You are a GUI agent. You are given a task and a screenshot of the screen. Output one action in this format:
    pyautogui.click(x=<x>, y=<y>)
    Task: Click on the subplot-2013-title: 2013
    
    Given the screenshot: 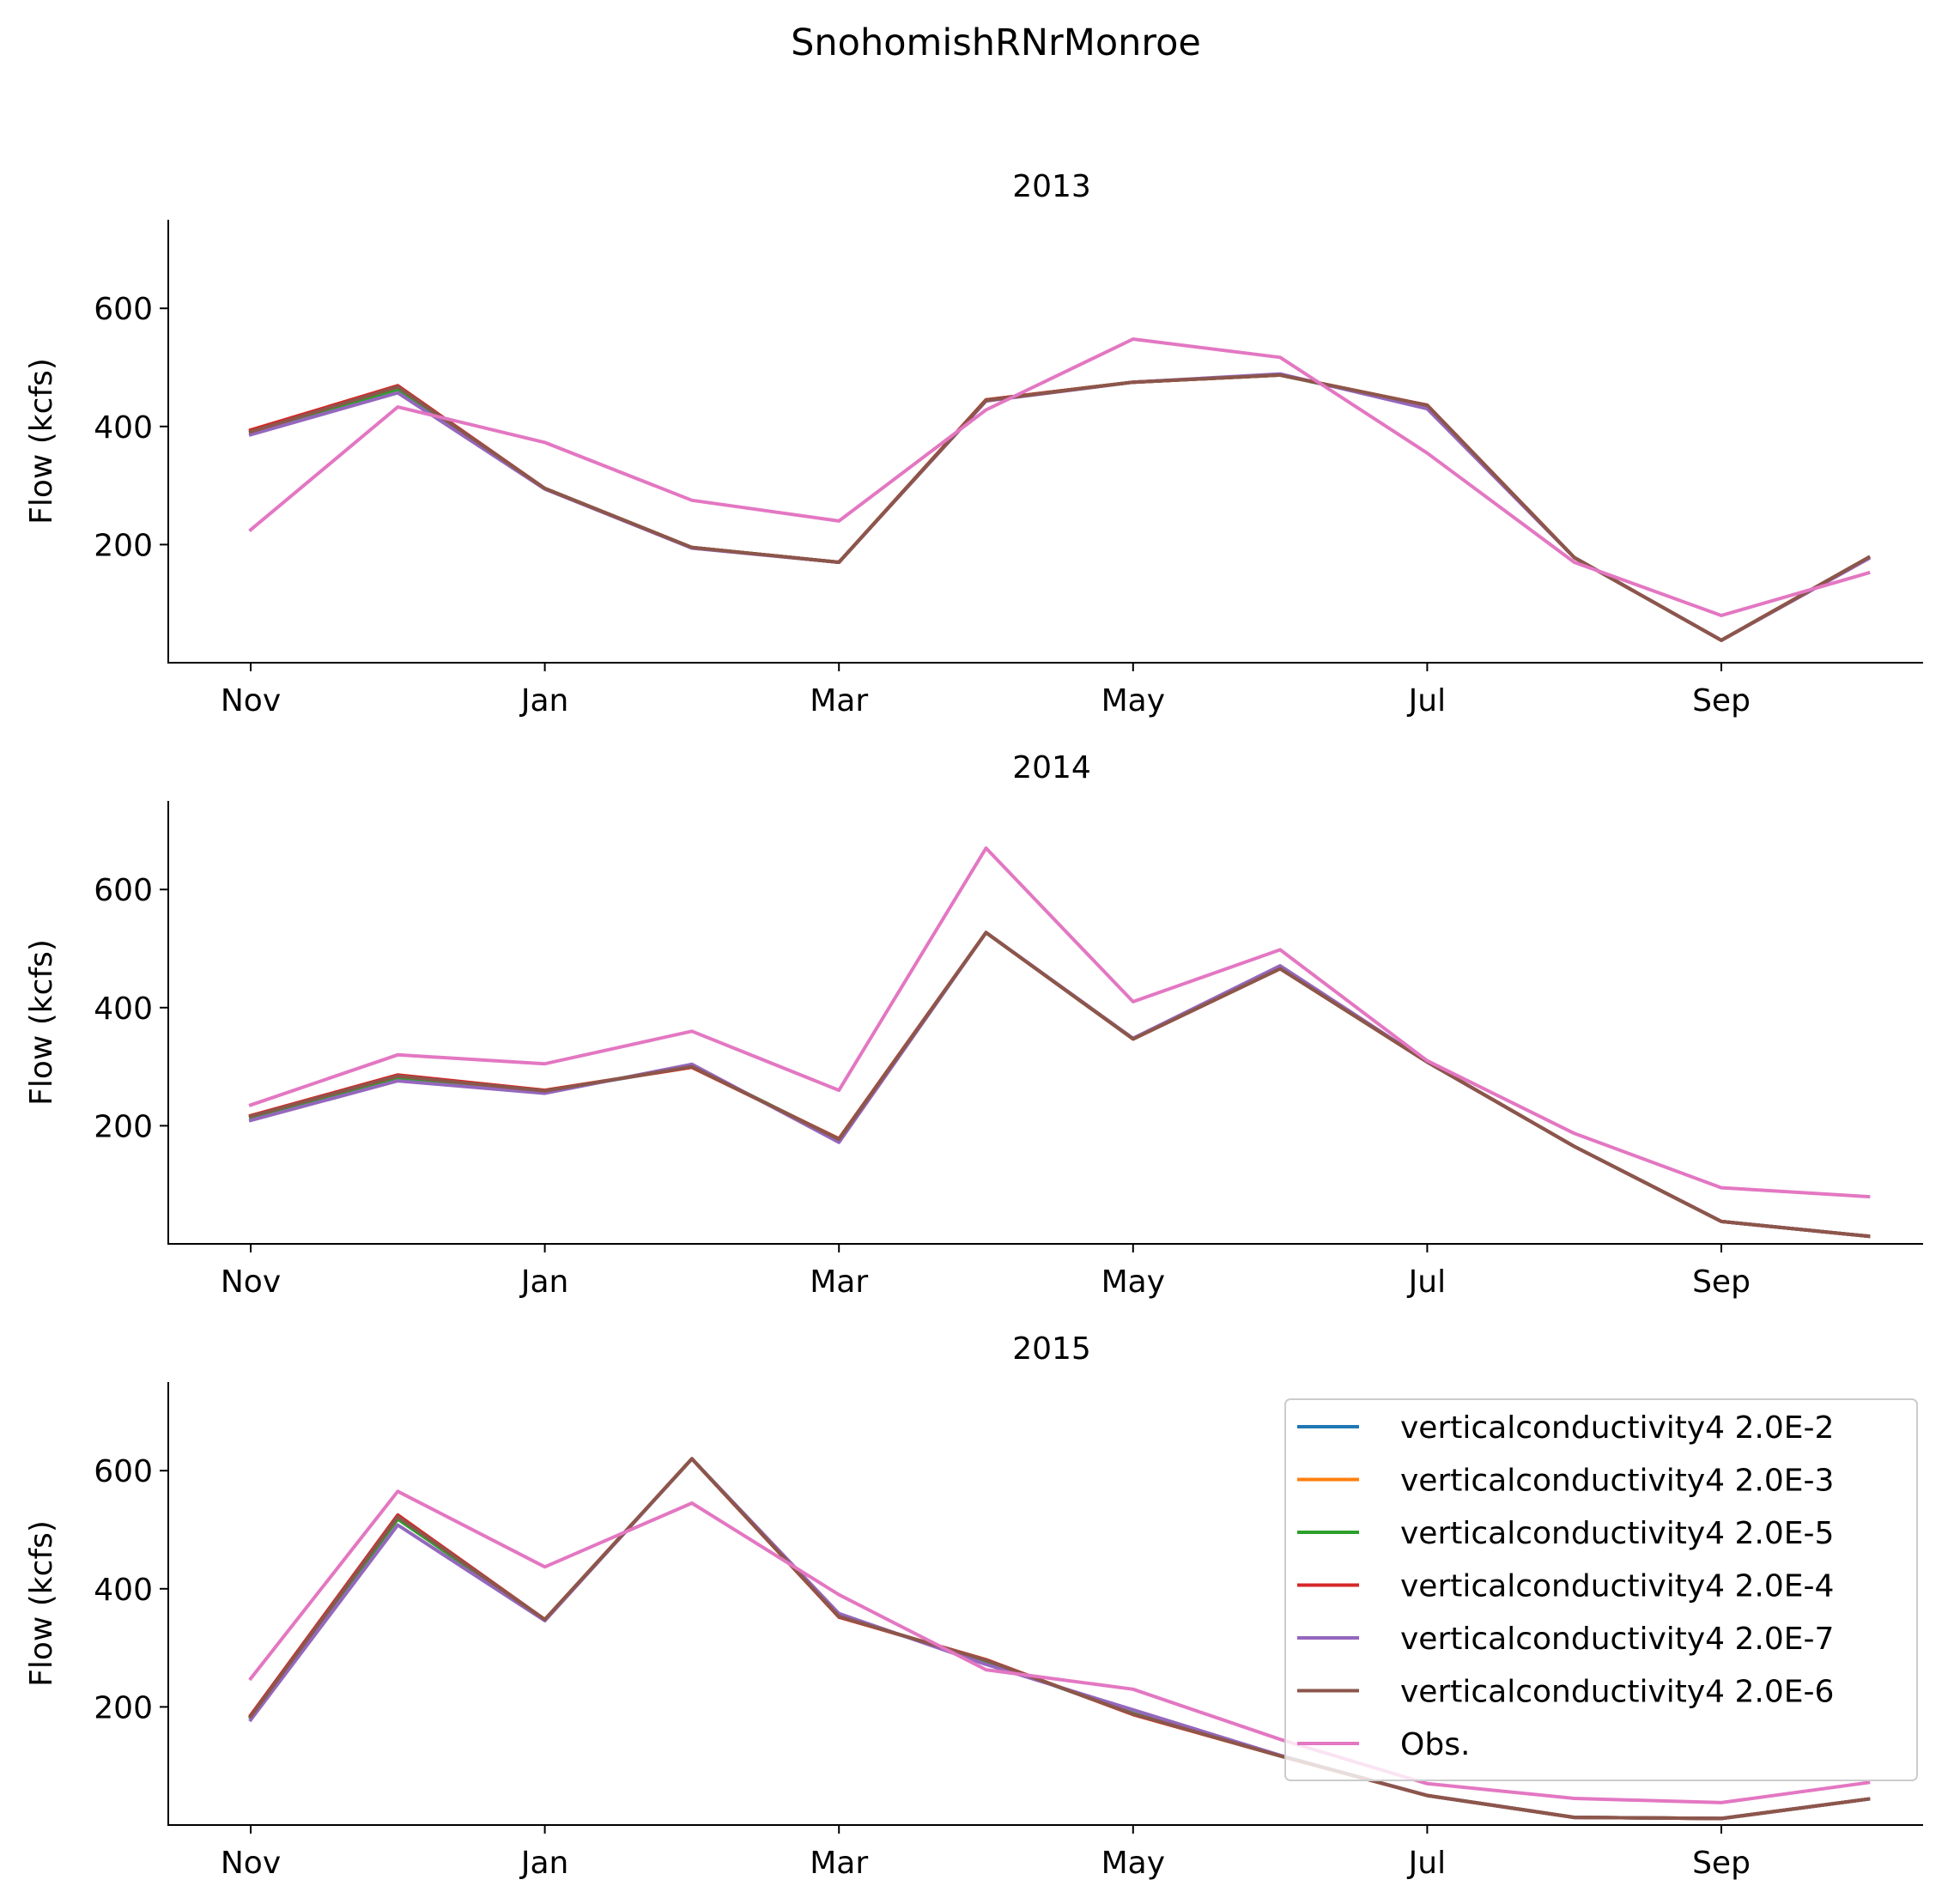 What is the action you would take?
    pyautogui.click(x=1051, y=186)
    